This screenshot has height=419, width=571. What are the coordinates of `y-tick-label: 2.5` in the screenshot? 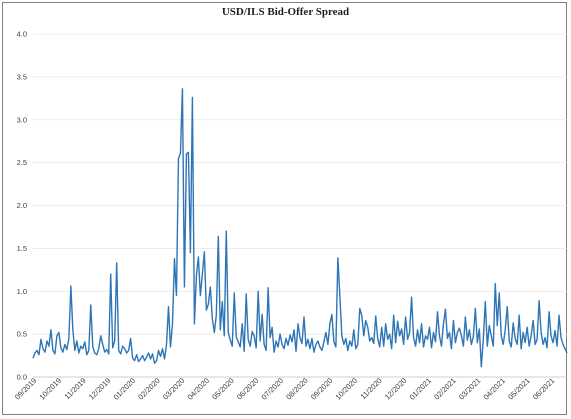 It's located at (22, 162).